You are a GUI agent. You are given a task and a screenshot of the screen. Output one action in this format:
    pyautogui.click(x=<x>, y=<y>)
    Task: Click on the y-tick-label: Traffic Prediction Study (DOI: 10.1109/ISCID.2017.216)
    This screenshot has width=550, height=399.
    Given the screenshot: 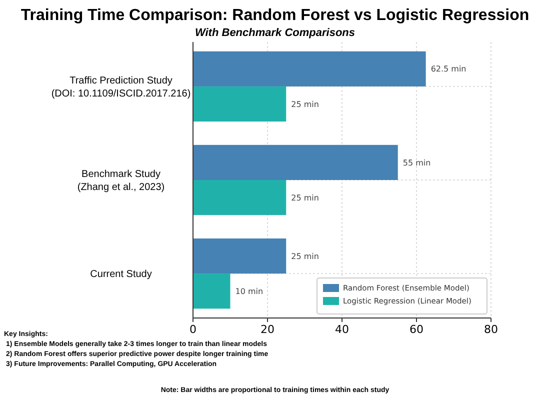 What is the action you would take?
    pyautogui.click(x=121, y=87)
    